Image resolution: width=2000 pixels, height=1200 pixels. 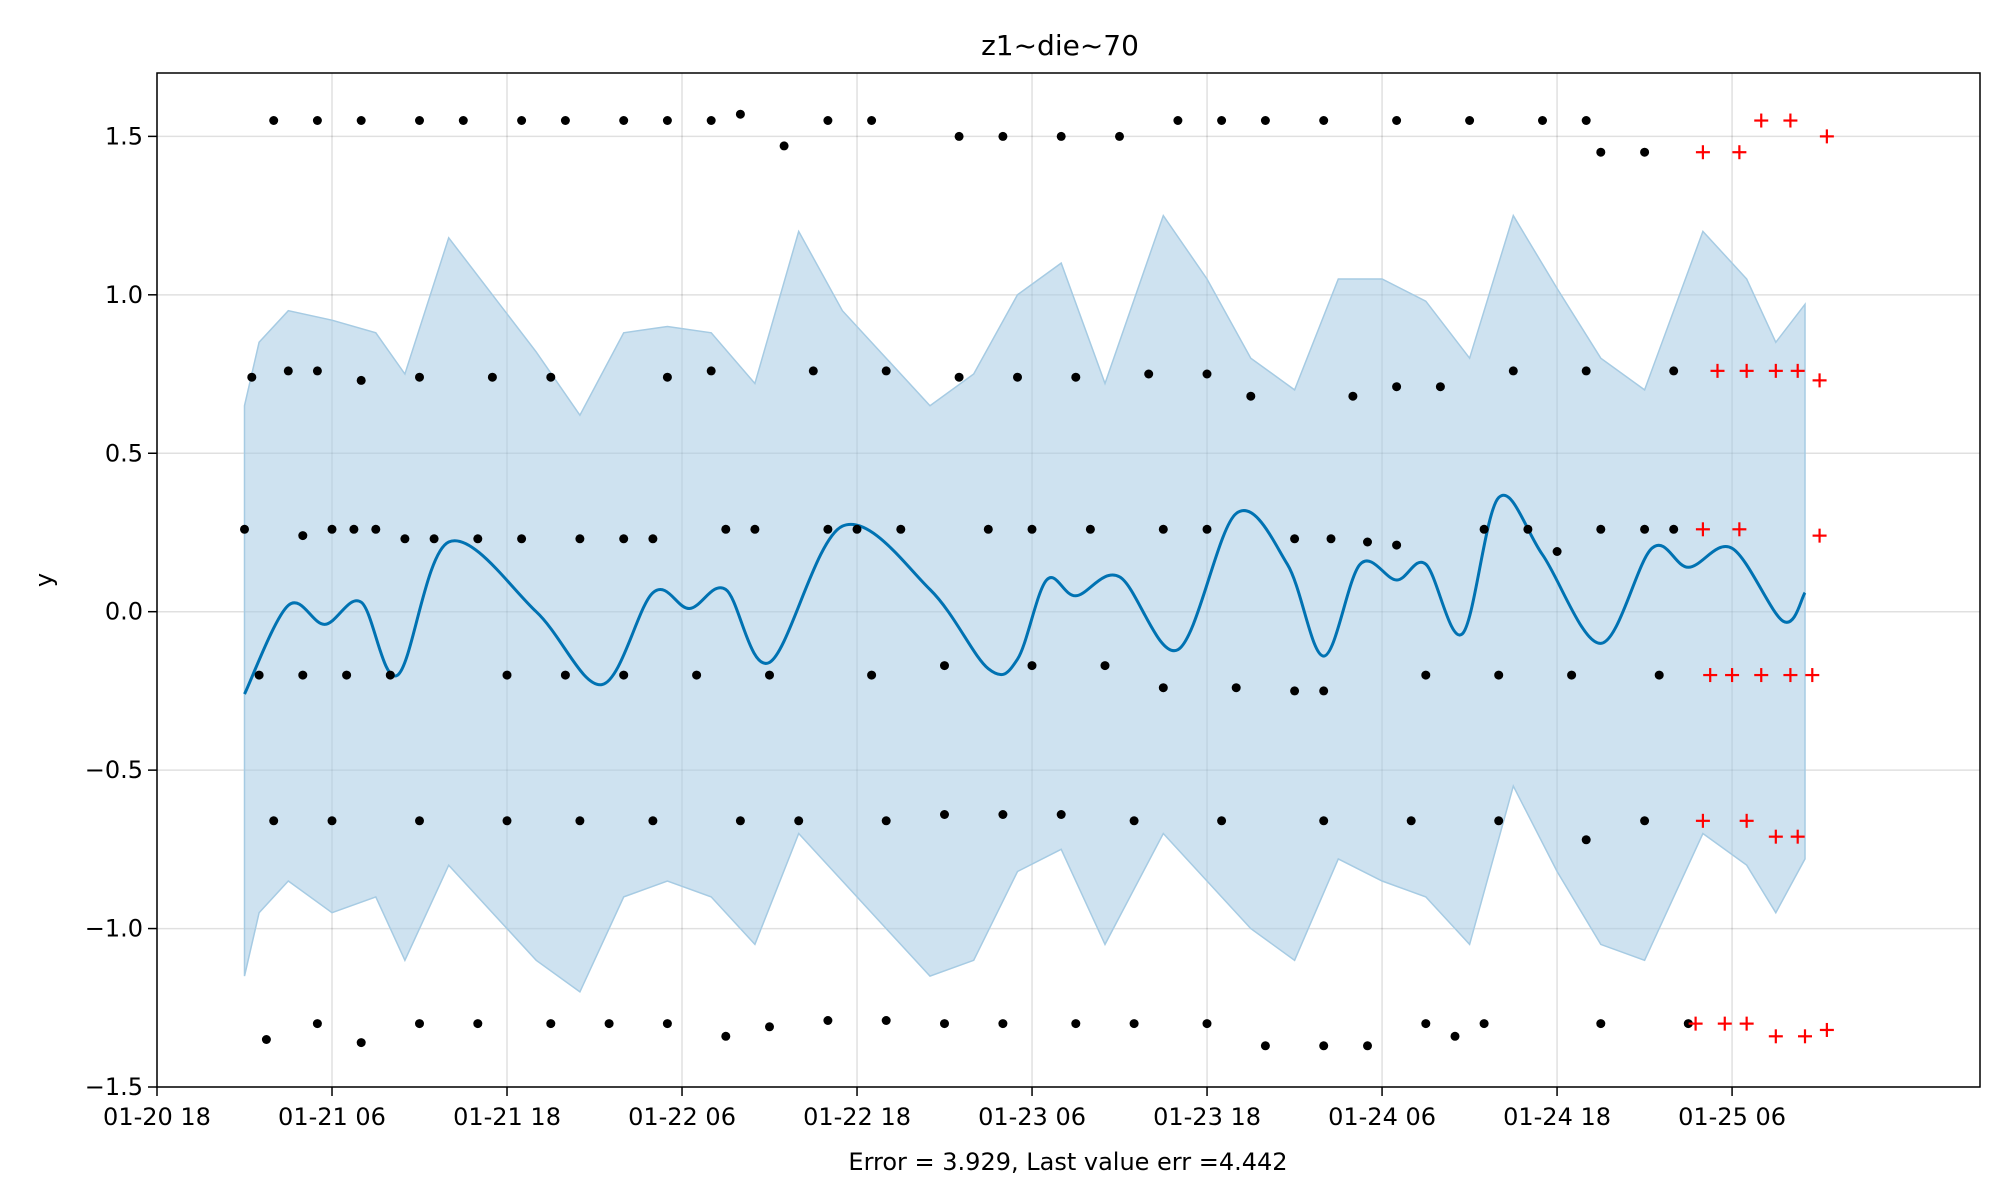 What do you see at coordinates (114, 770) in the screenshot?
I see `y-tick-label: −0.5` at bounding box center [114, 770].